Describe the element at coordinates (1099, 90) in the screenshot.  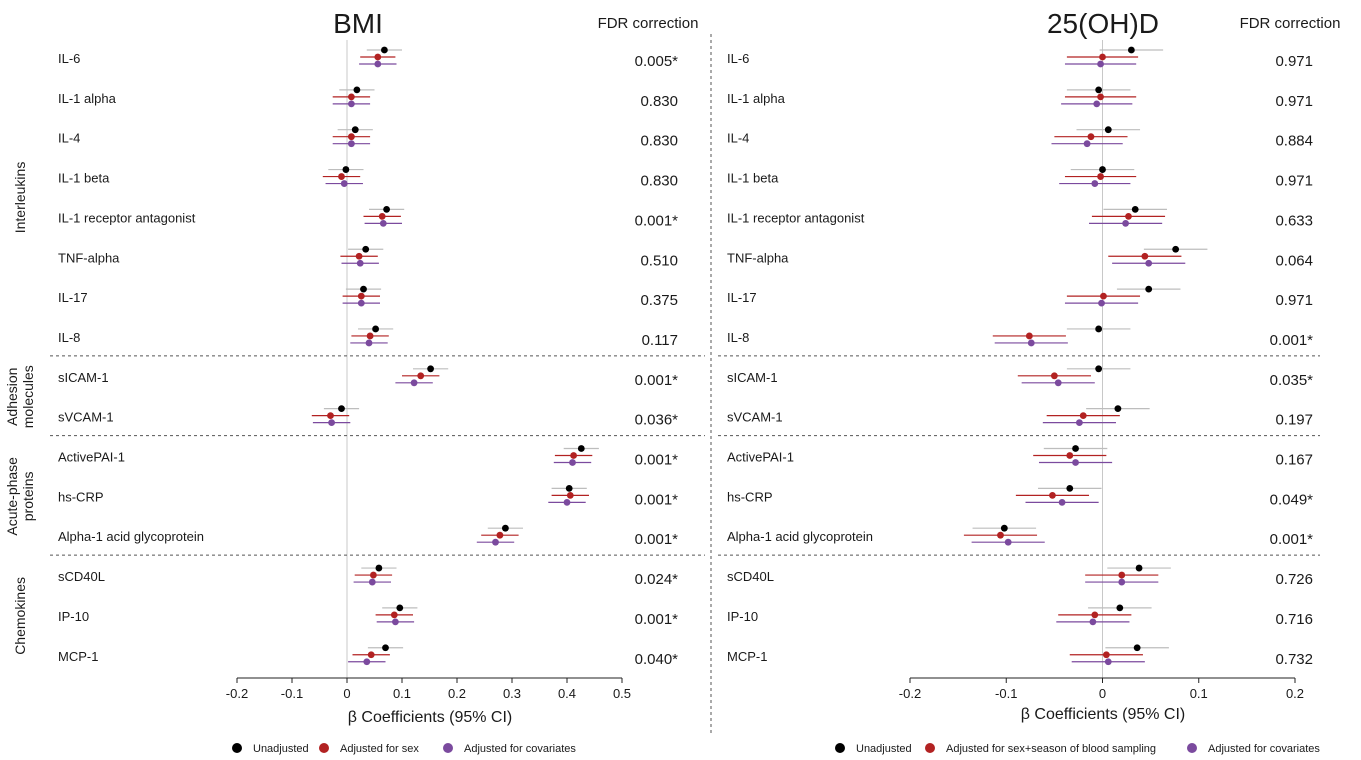
I see `vitamin-d-point-il-1-alpha-s0` at that location.